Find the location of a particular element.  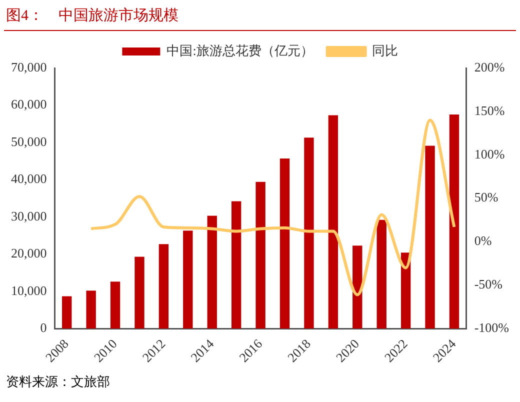

y2-tick-label: -50% is located at coordinates (488, 284).